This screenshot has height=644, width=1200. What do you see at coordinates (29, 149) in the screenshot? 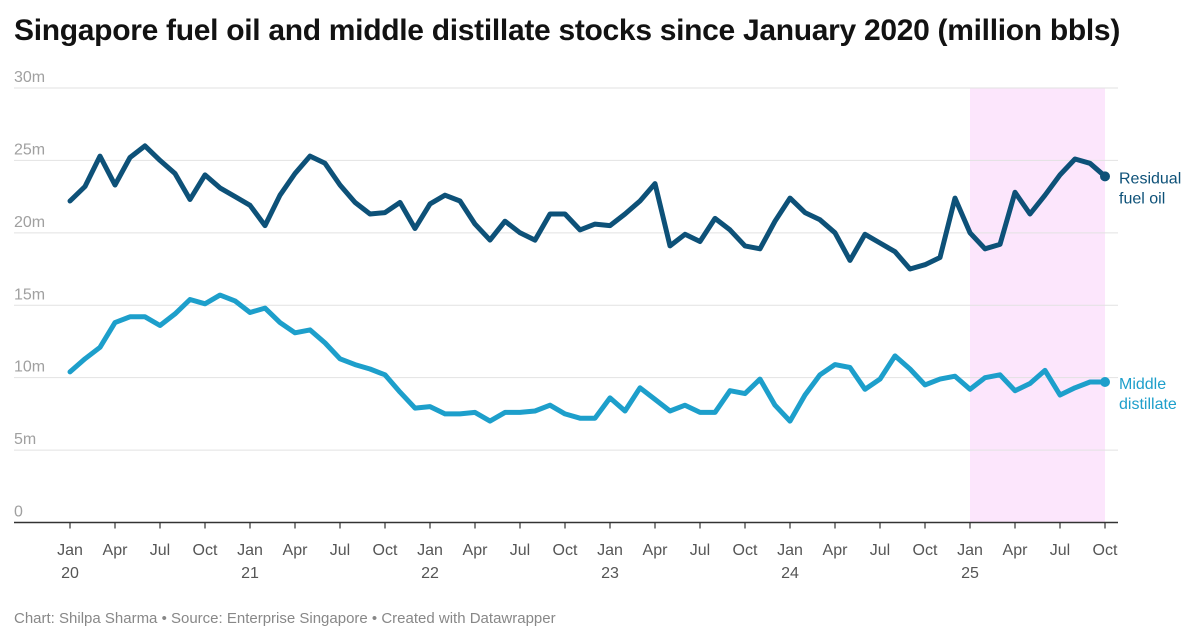
I see `y-tick-label: 25m` at bounding box center [29, 149].